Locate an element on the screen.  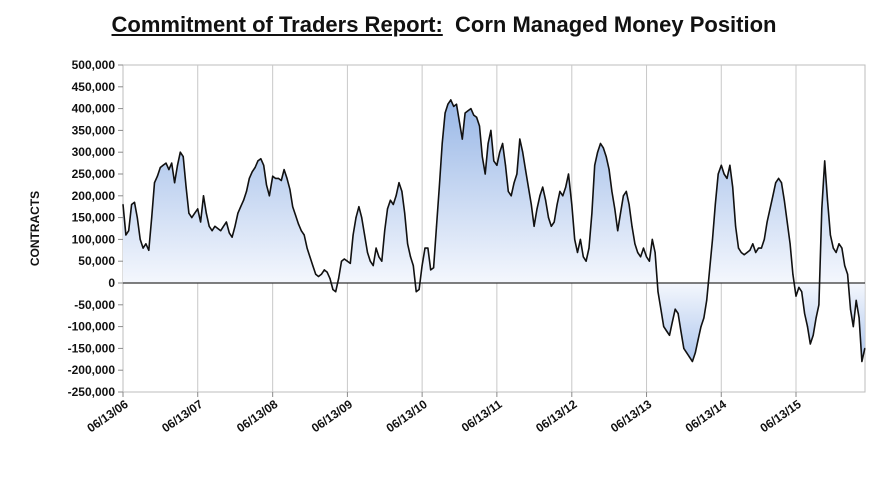
x-tick-label: 06/13/10 is located at coordinates (407, 416).